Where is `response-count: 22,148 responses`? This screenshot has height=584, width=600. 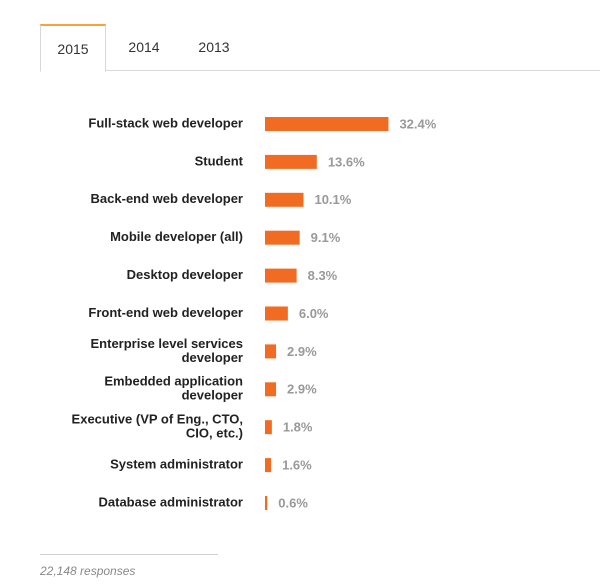 response-count: 22,148 responses is located at coordinates (88, 571).